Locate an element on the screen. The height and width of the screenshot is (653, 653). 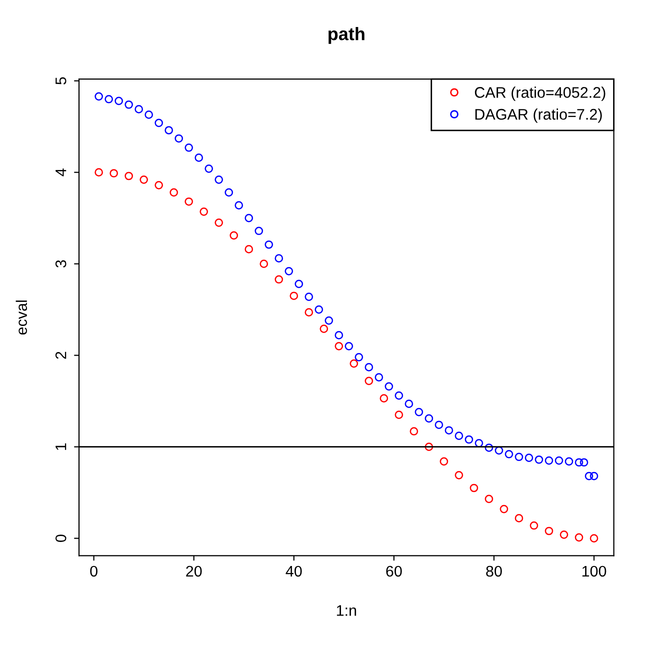
x-axis-title: 1:n is located at coordinates (346, 610).